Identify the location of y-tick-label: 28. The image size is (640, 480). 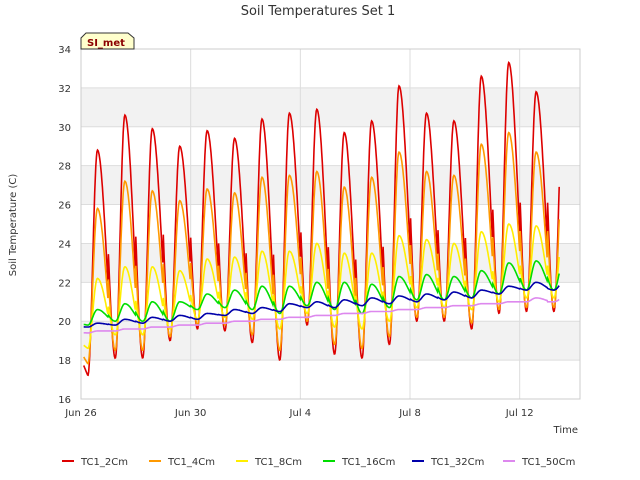
(64, 167).